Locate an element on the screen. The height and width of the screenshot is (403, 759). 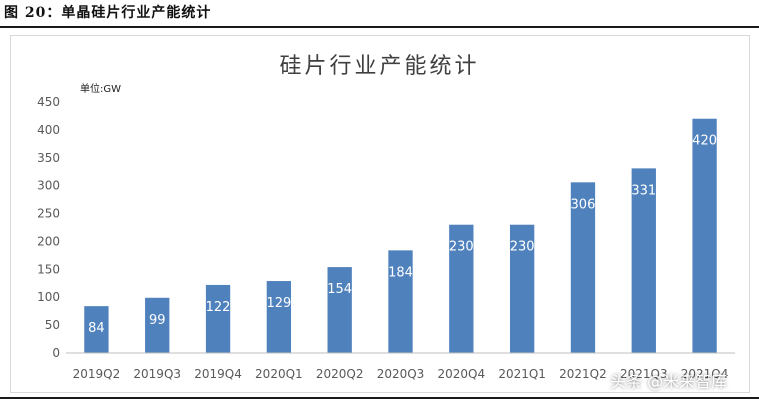
x-tick-label: 2020Q4 is located at coordinates (462, 374).